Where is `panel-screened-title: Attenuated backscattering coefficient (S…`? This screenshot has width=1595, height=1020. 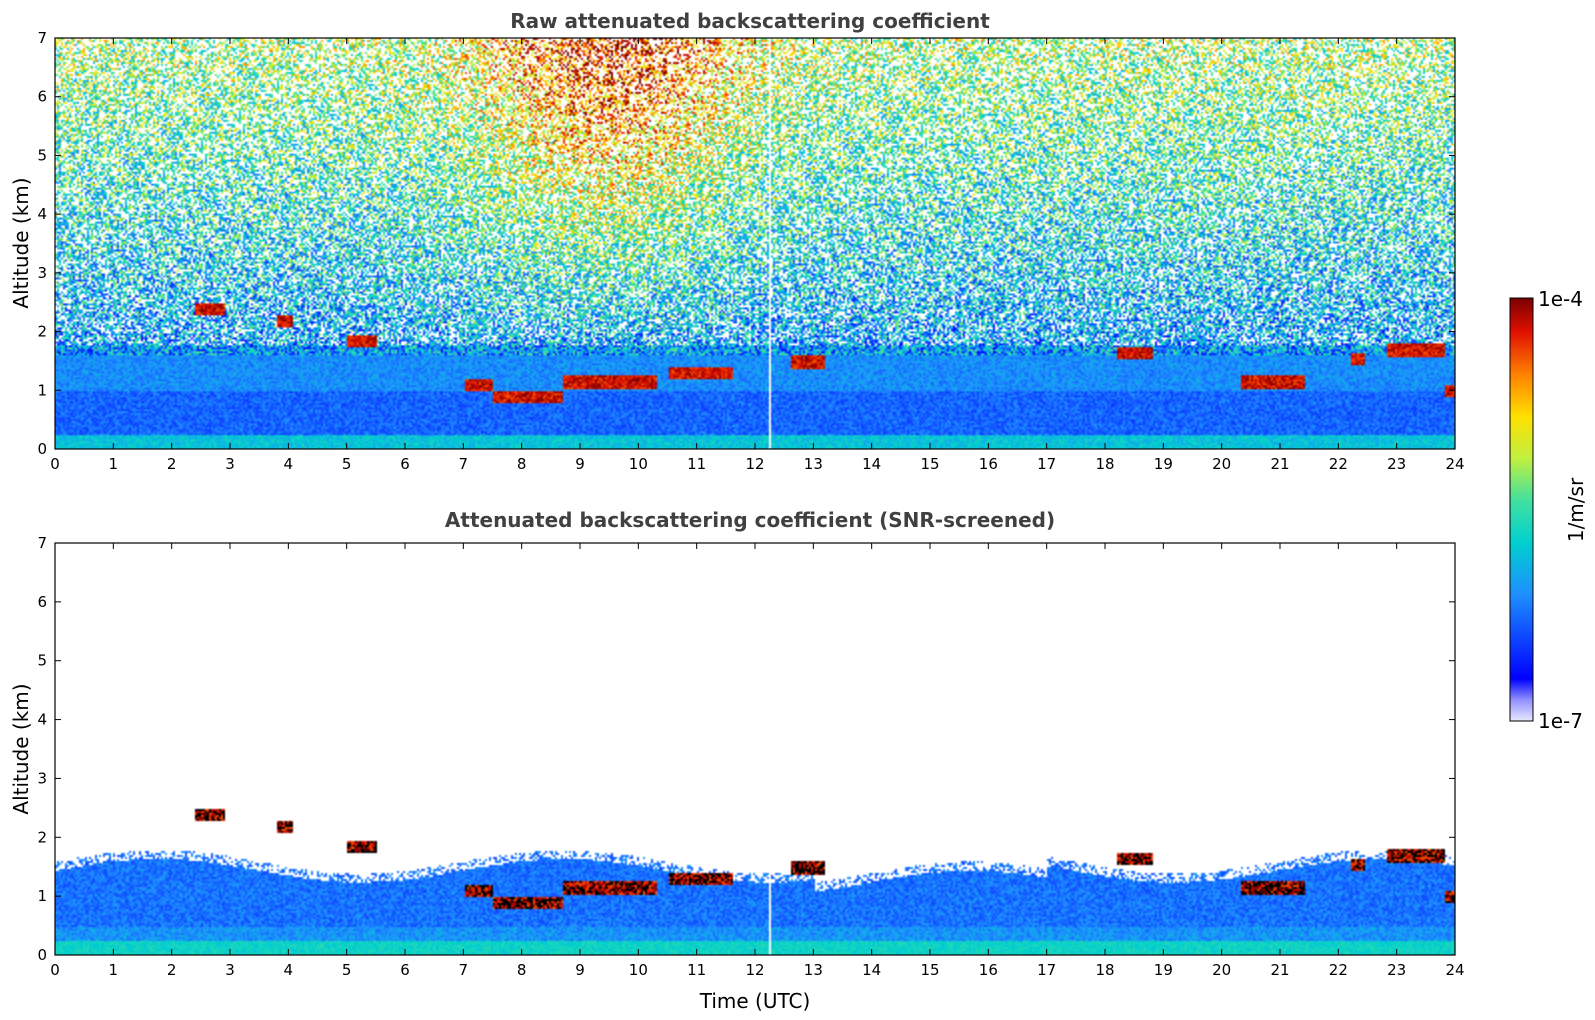
panel-screened-title: Attenuated backscattering coefficient (S… is located at coordinates (750, 520).